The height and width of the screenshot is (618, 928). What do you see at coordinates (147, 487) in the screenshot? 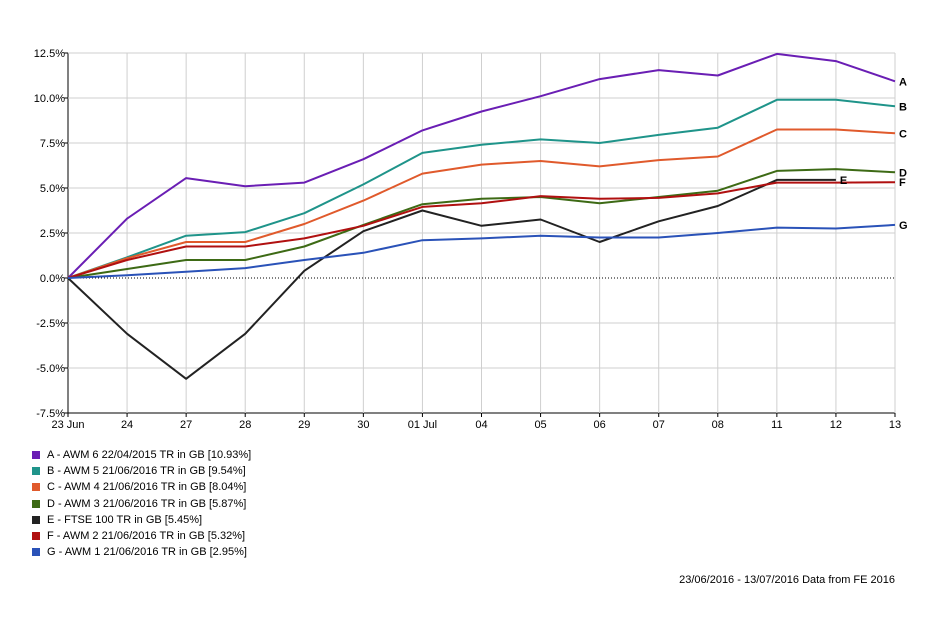
I see `legend-label: C - AWM 4 21/06/2016 TR in GB [8.04%]` at bounding box center [147, 487].